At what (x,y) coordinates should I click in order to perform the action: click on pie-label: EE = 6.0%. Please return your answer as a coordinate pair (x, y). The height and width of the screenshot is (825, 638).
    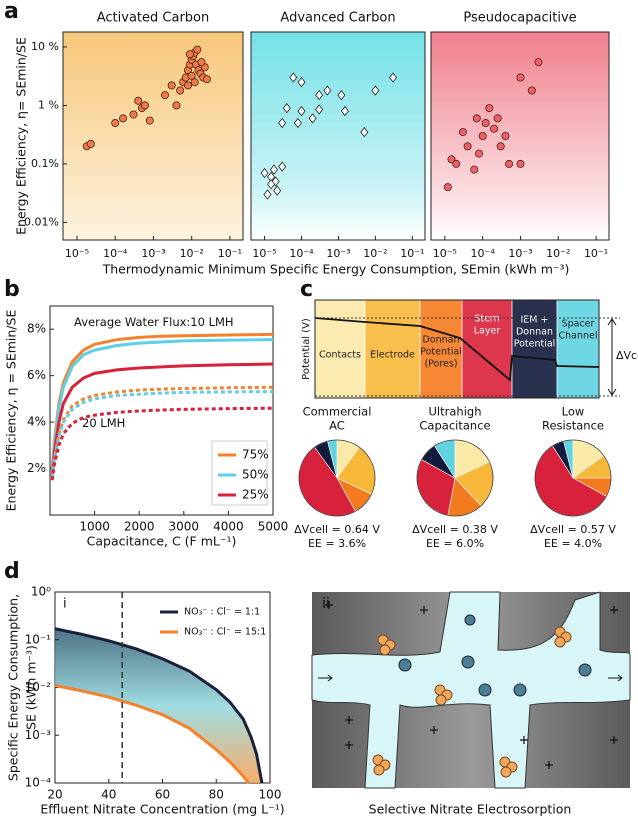
    Looking at the image, I should click on (455, 543).